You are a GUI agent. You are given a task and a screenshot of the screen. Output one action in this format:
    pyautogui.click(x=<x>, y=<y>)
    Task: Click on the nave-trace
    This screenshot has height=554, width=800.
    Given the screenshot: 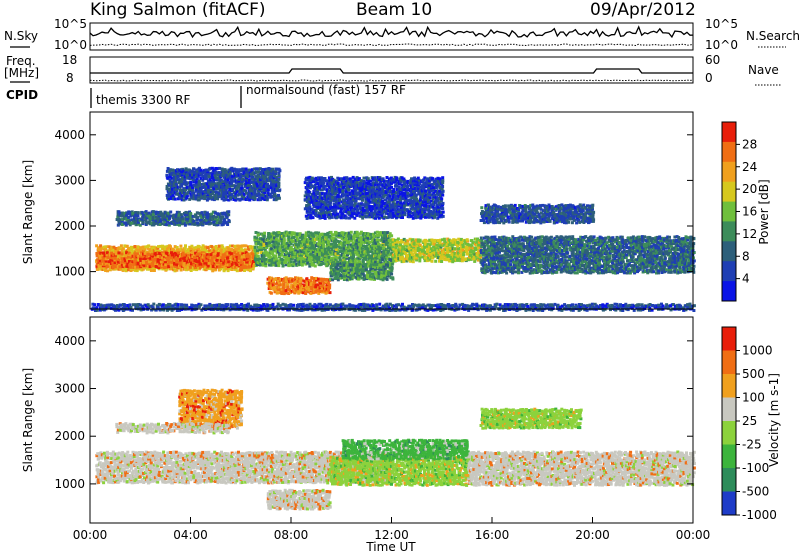 What is the action you would take?
    pyautogui.click(x=391, y=80)
    